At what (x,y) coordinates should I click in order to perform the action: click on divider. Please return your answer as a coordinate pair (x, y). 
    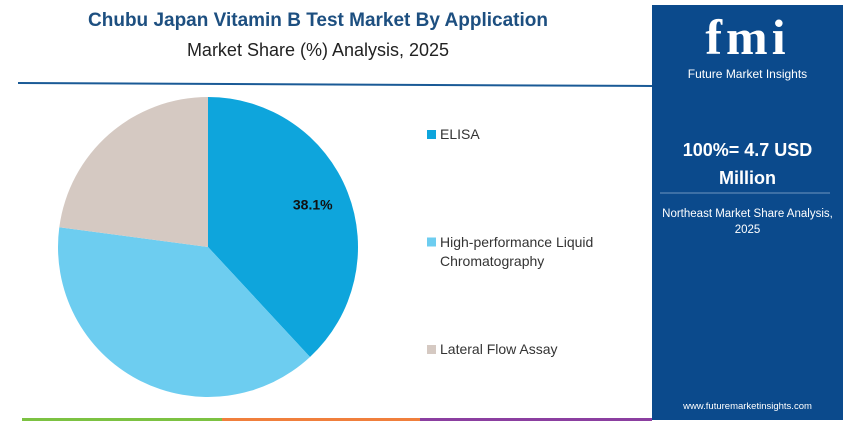
    Looking at the image, I should click on (335, 84).